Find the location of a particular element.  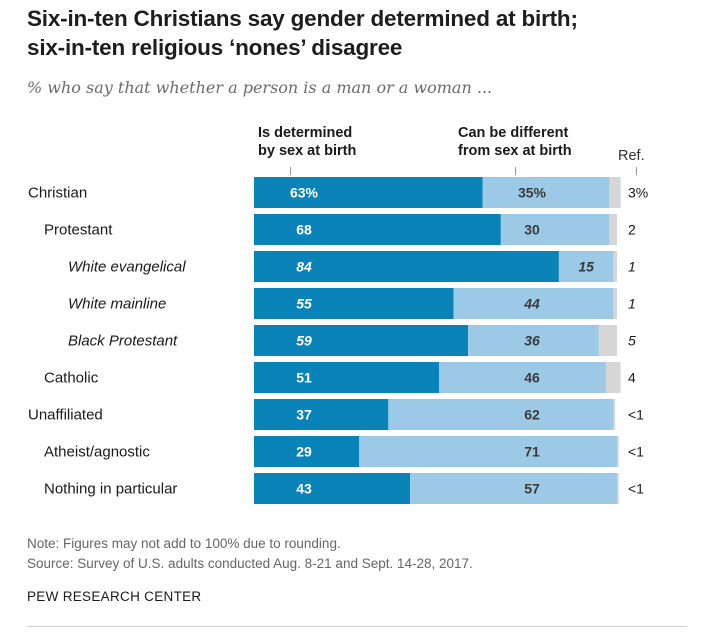

row-label: Christian is located at coordinates (57, 193).